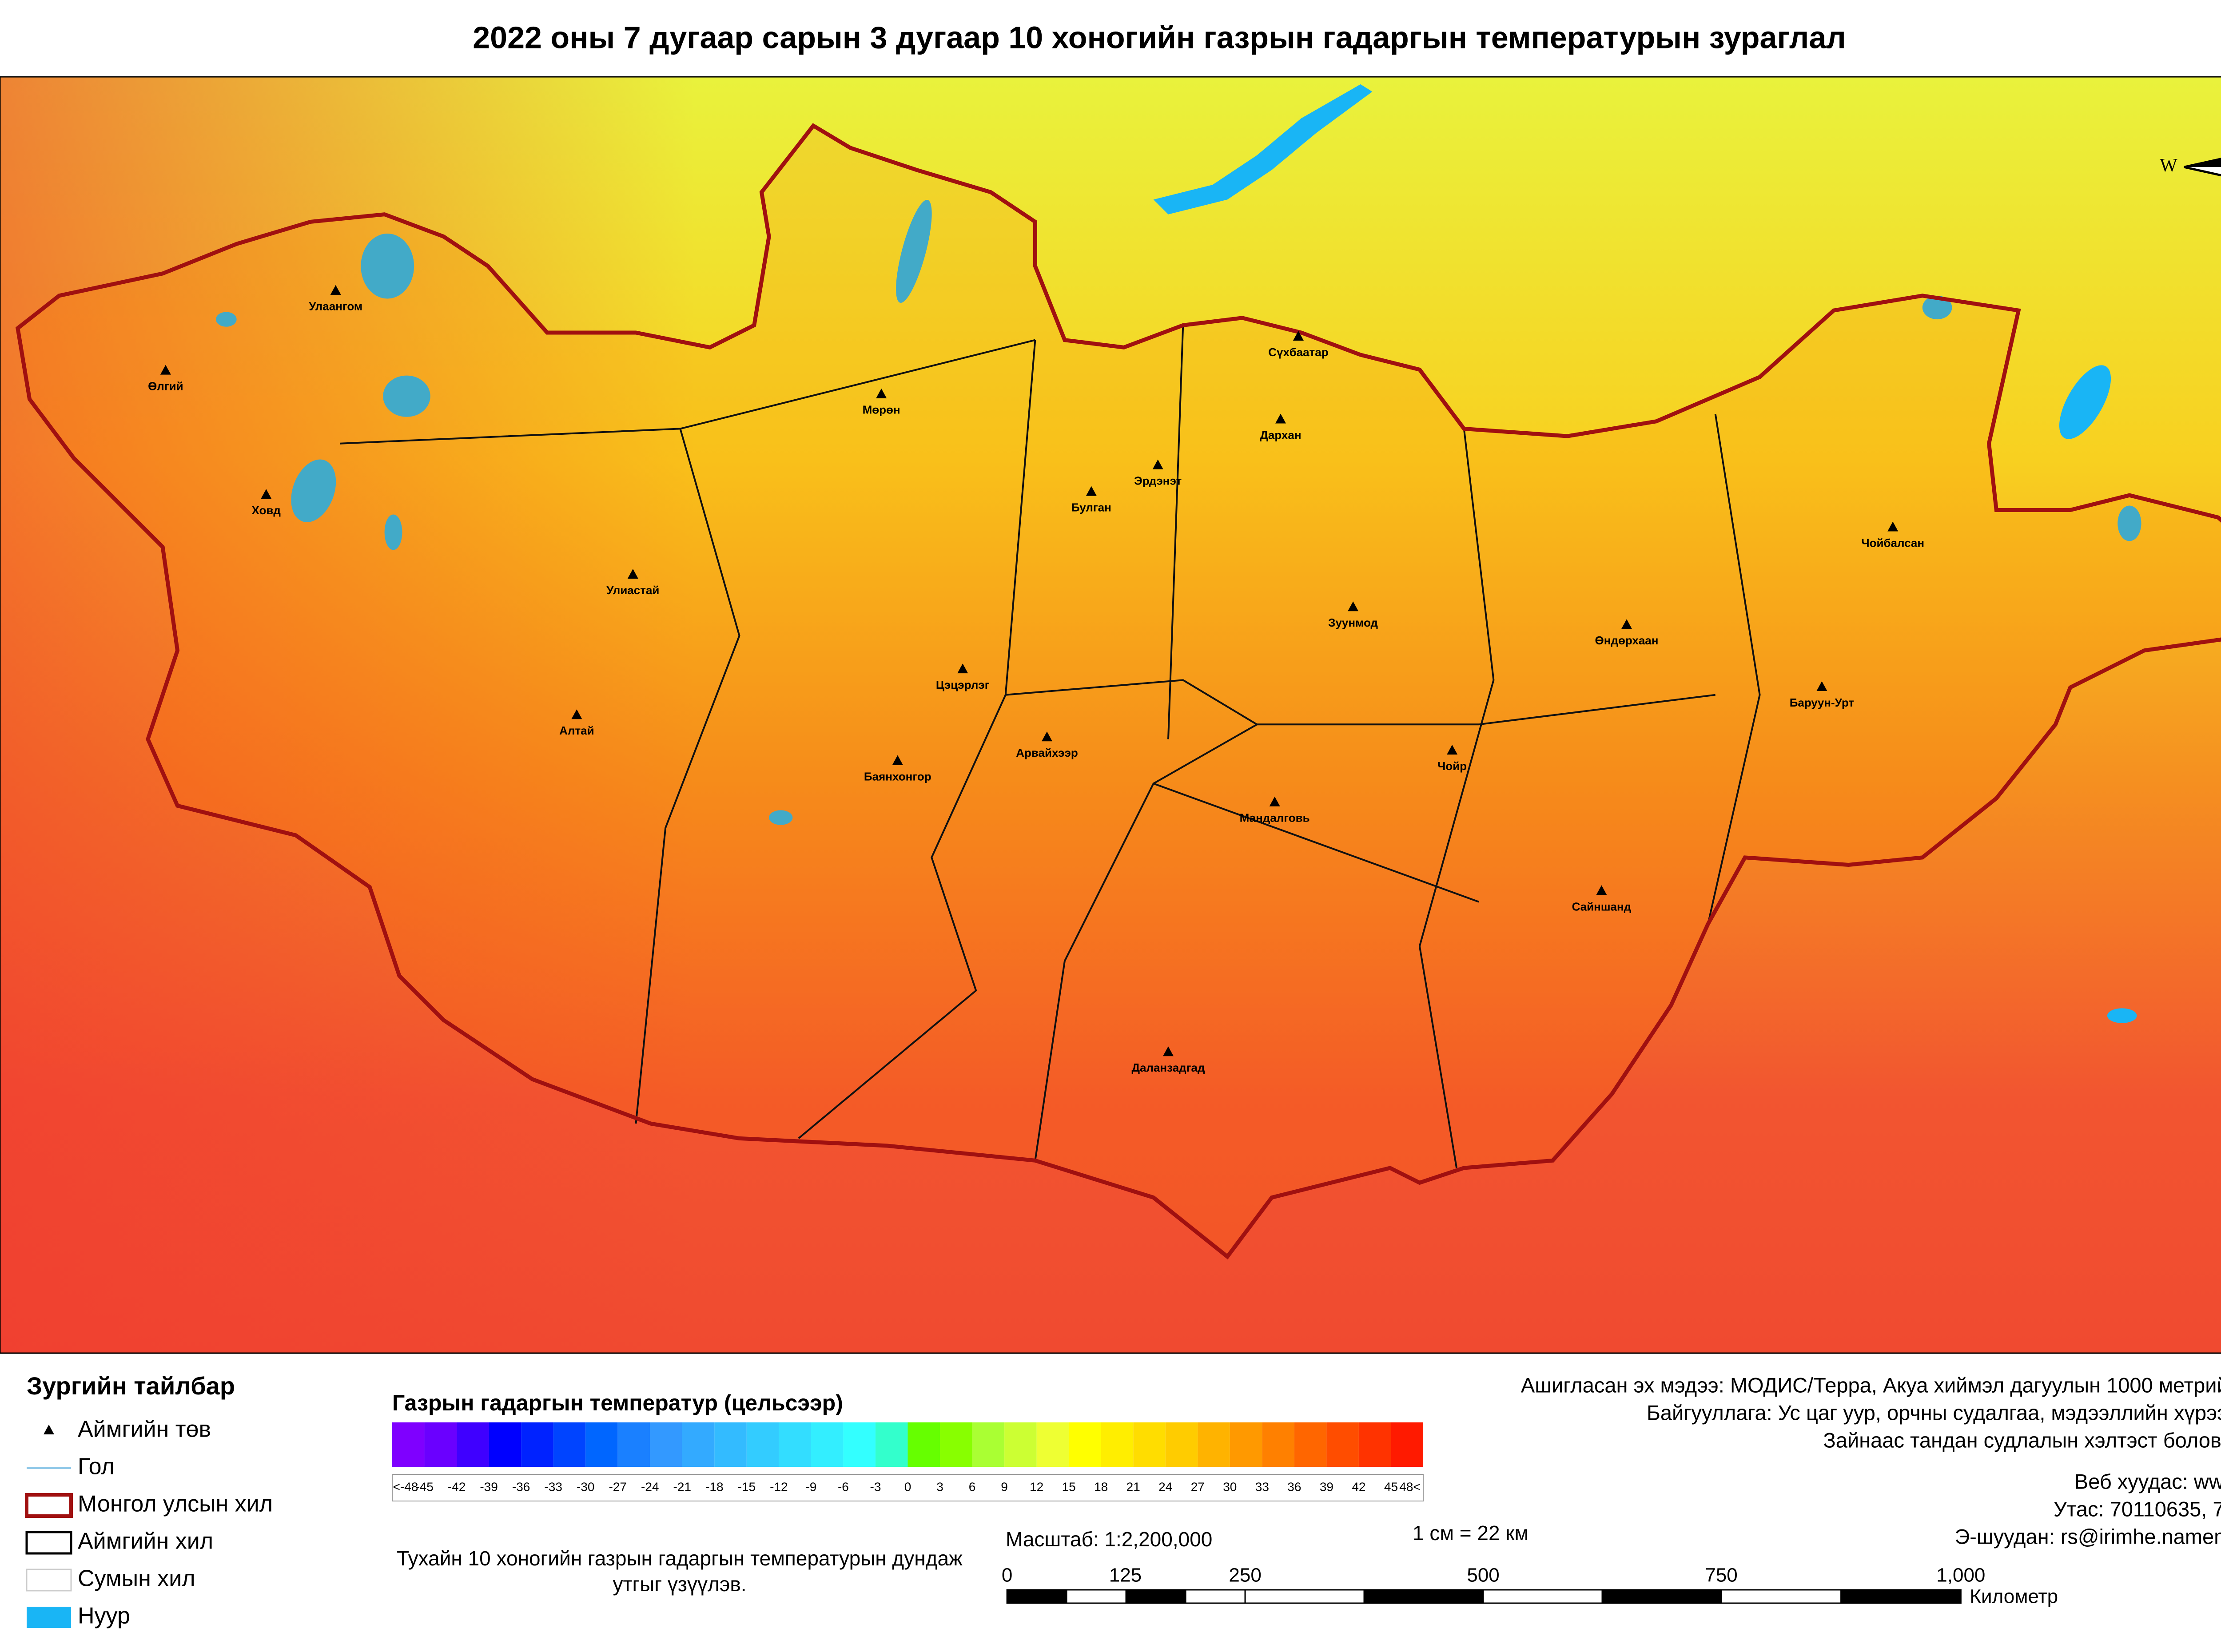 This screenshot has height=1652, width=2221. I want to click on colorbar-label: -21, so click(682, 1486).